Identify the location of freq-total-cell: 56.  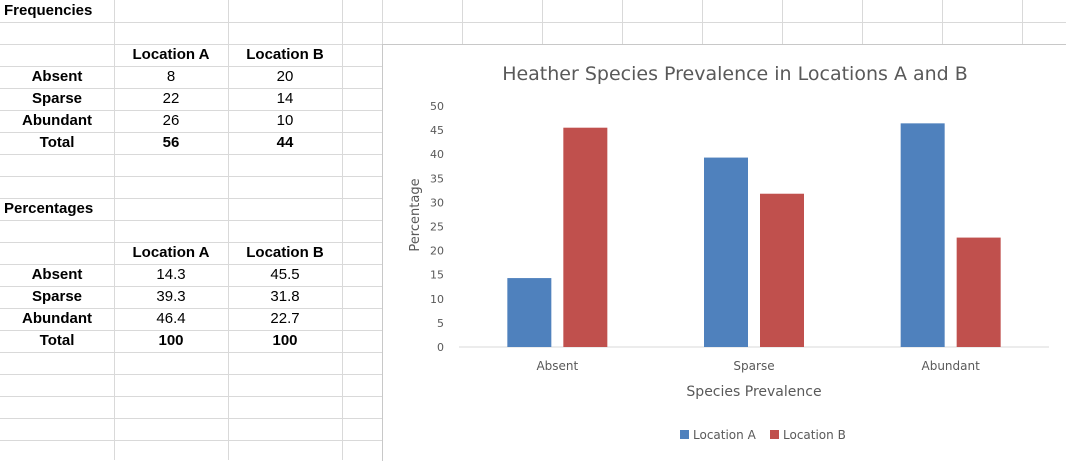
(171, 142).